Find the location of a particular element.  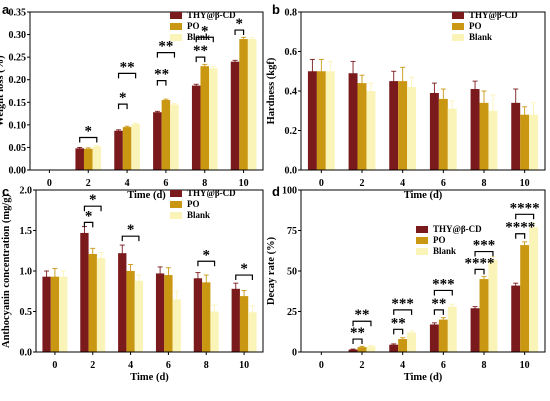

x-tick-label: 8 is located at coordinates (484, 183).